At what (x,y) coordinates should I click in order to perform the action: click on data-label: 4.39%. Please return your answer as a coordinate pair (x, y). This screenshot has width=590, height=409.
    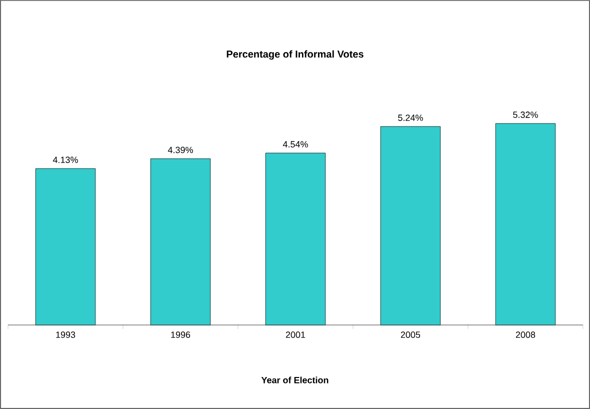
    Looking at the image, I should click on (180, 150).